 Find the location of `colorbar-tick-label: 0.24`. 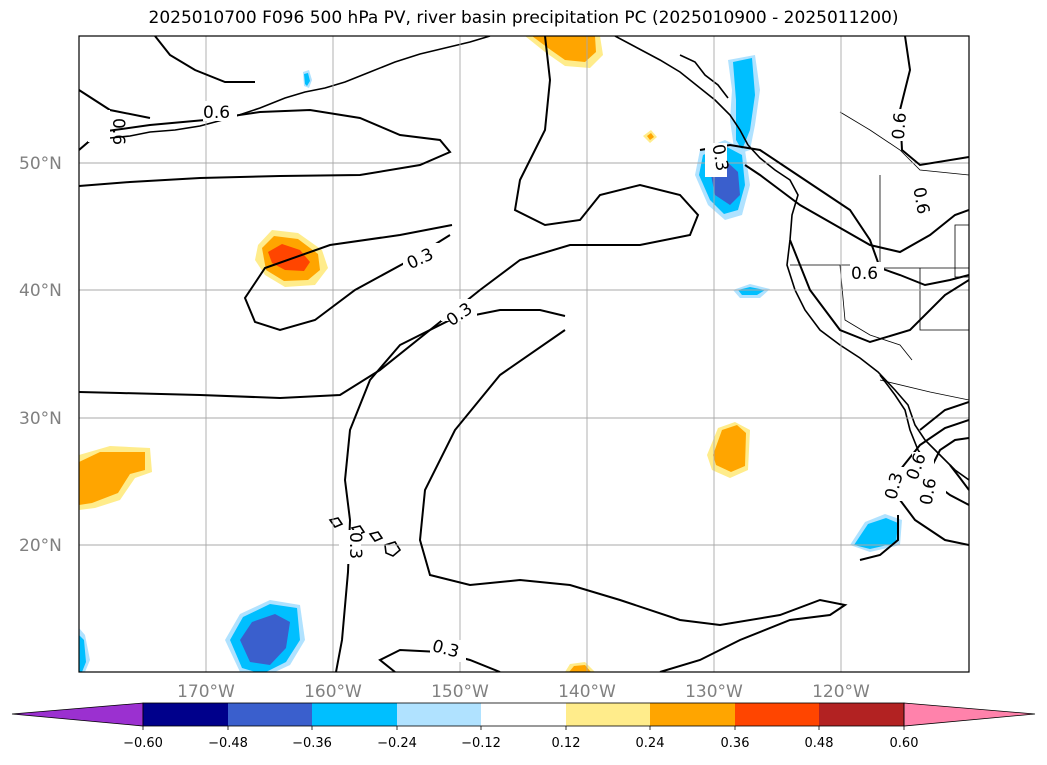

colorbar-tick-label: 0.24 is located at coordinates (650, 743).